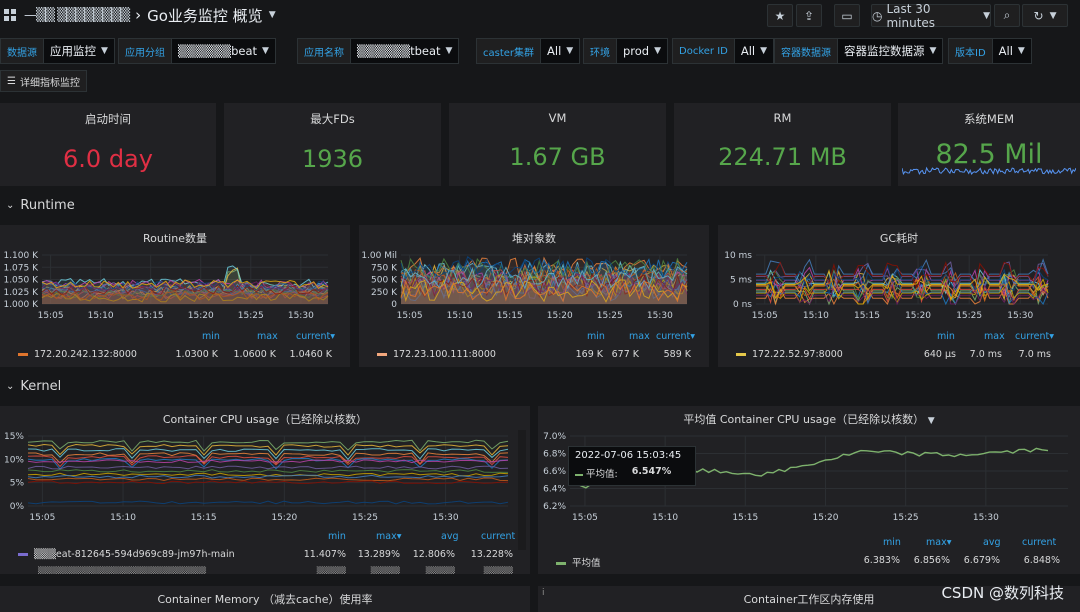 The image size is (1080, 612). Describe the element at coordinates (1045, 15) in the screenshot. I see `refresh-button: ↻ ▼` at that location.